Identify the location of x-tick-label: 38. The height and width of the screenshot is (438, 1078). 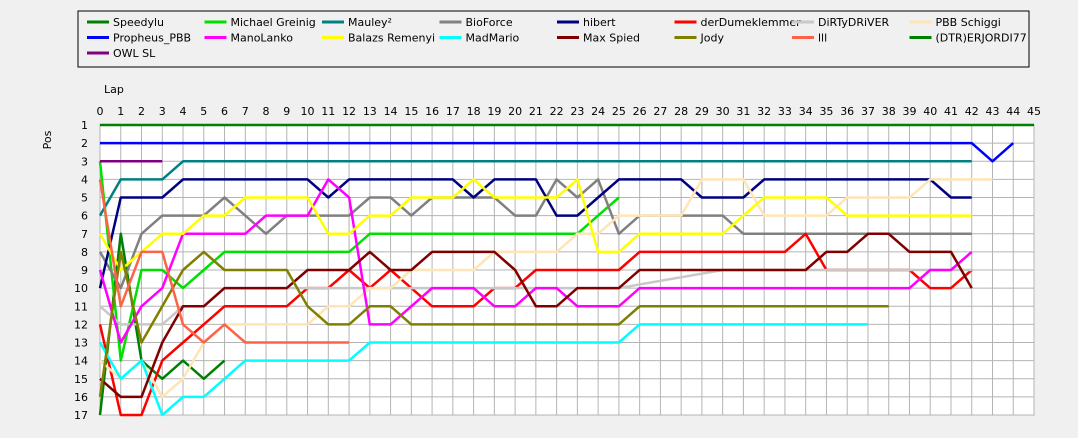
(889, 111).